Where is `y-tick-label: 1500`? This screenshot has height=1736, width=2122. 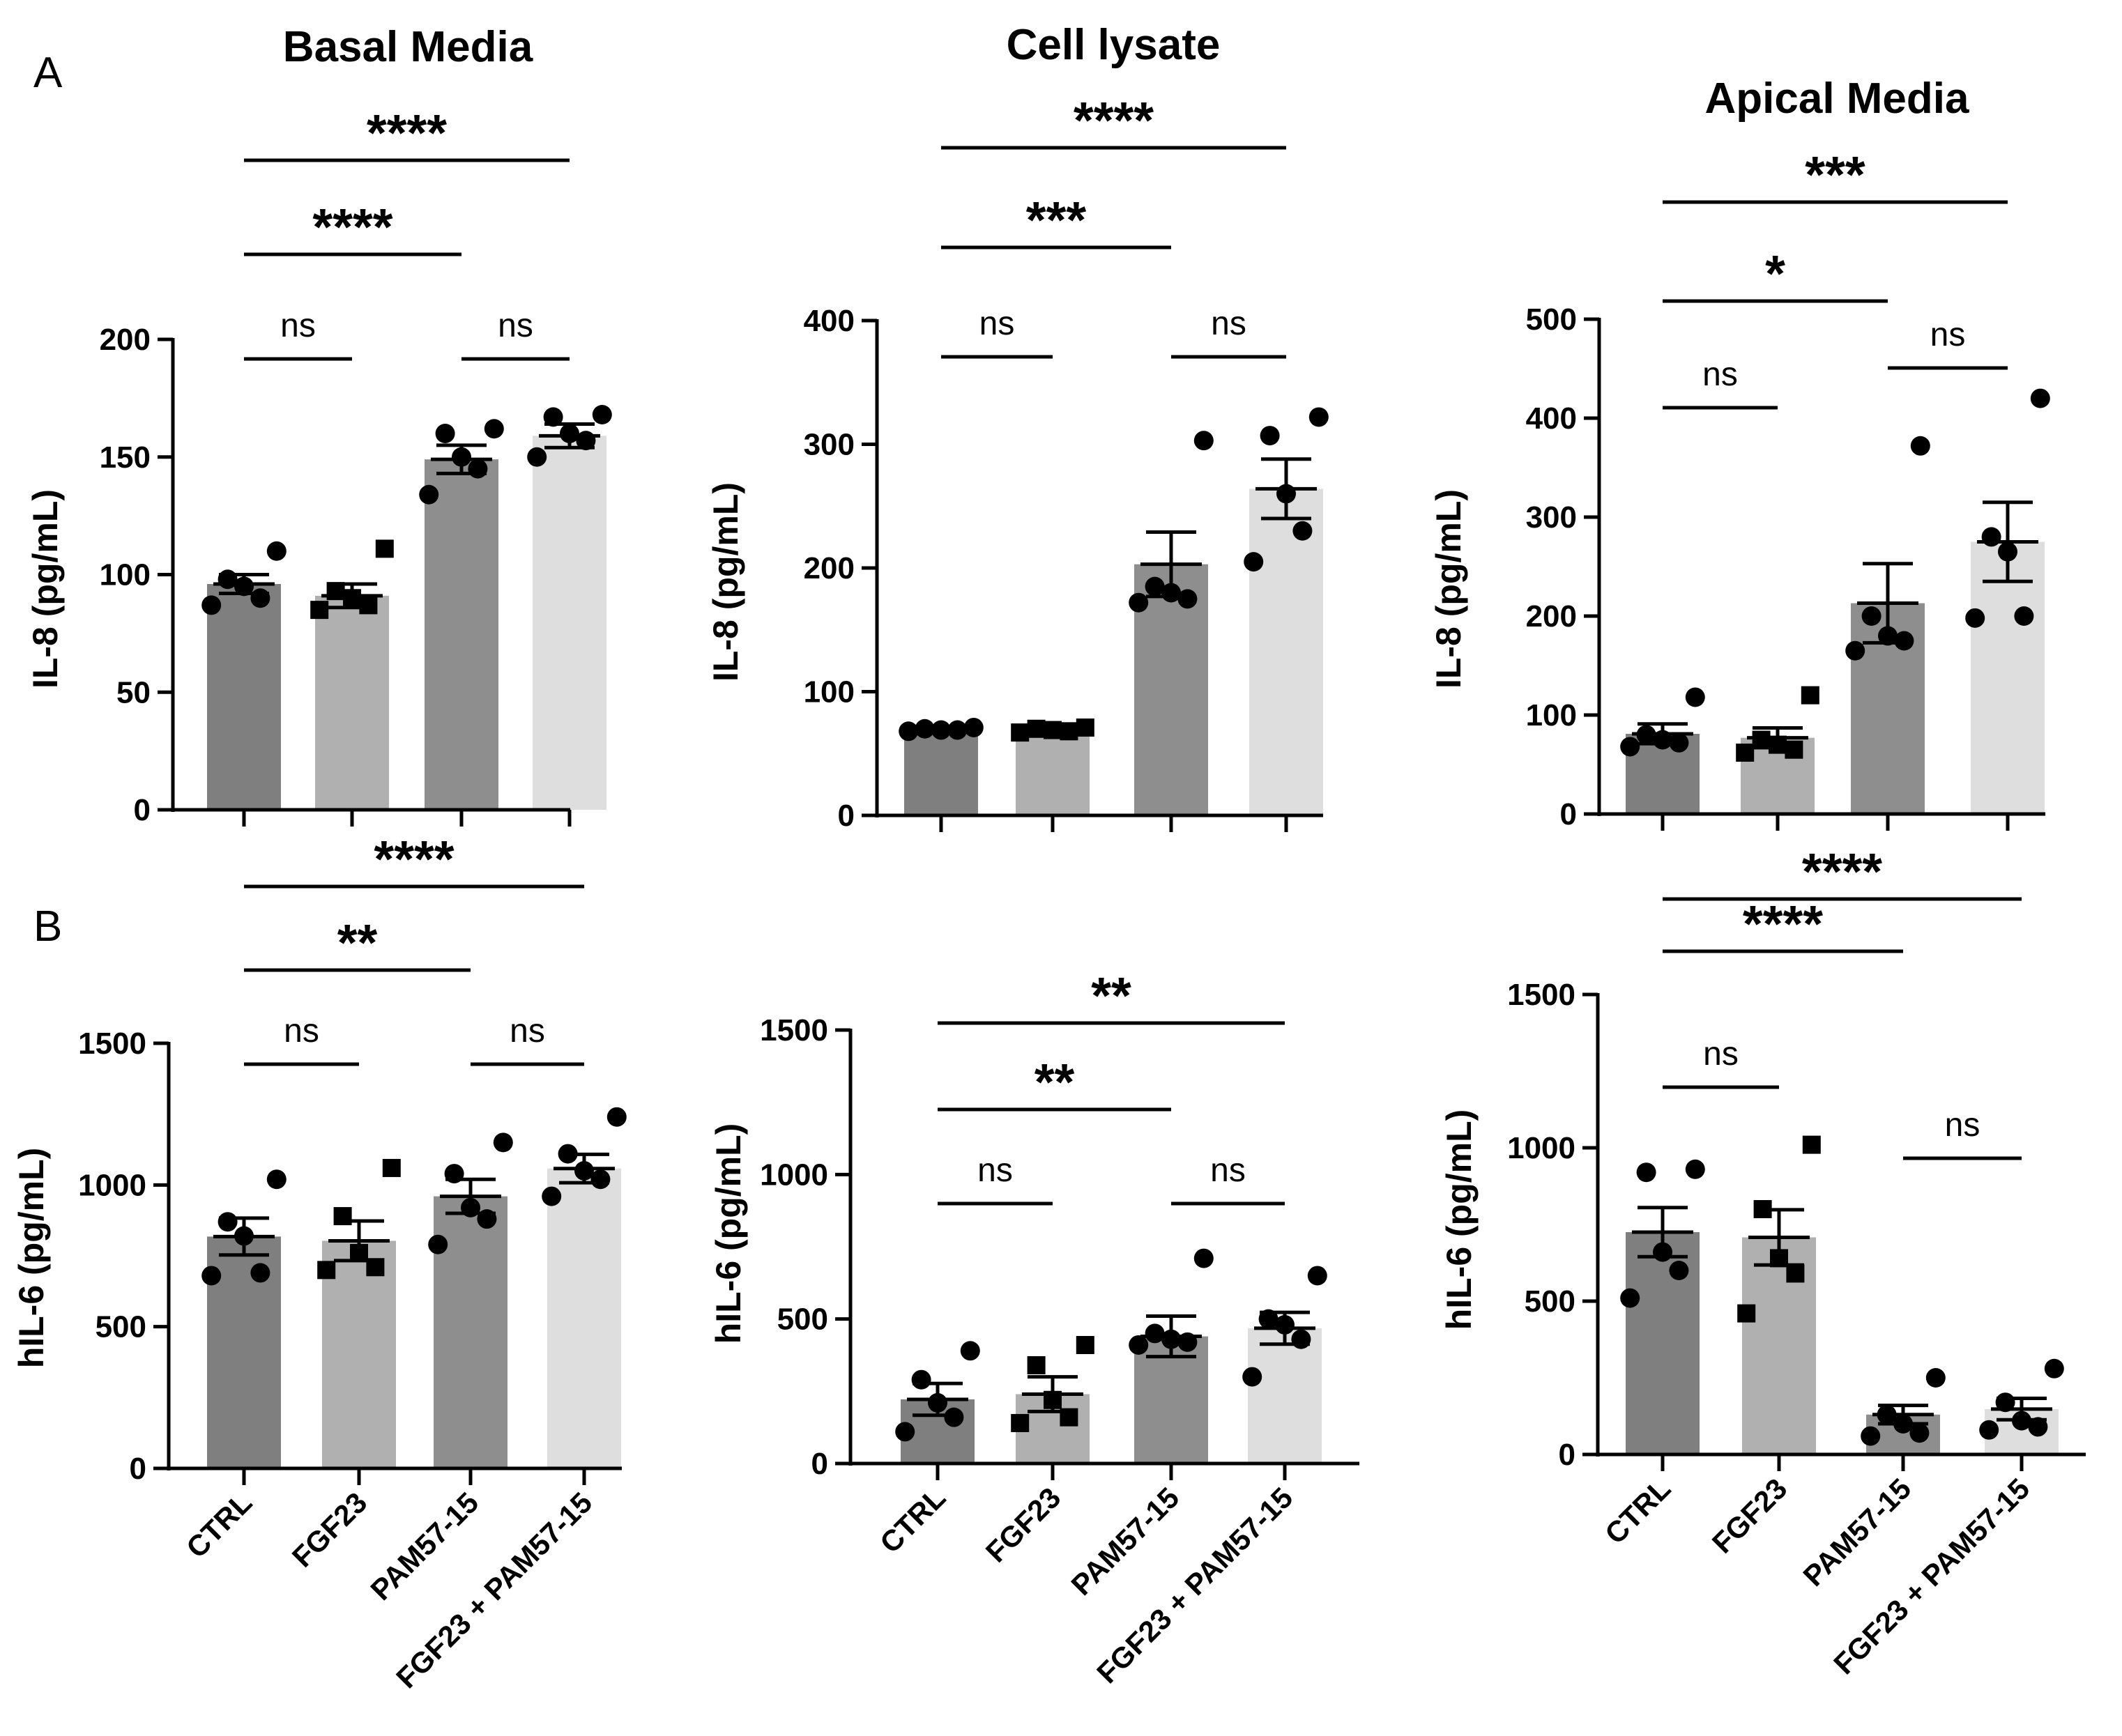
y-tick-label: 1500 is located at coordinates (1541, 995).